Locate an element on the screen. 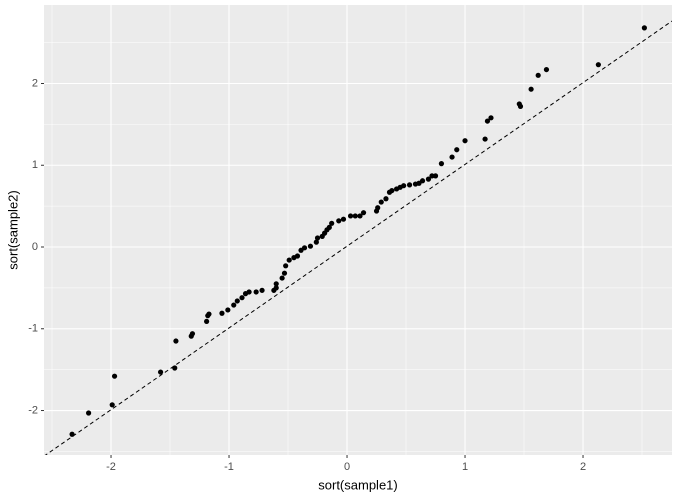  y-tick-label: -1 is located at coordinates (33, 329).